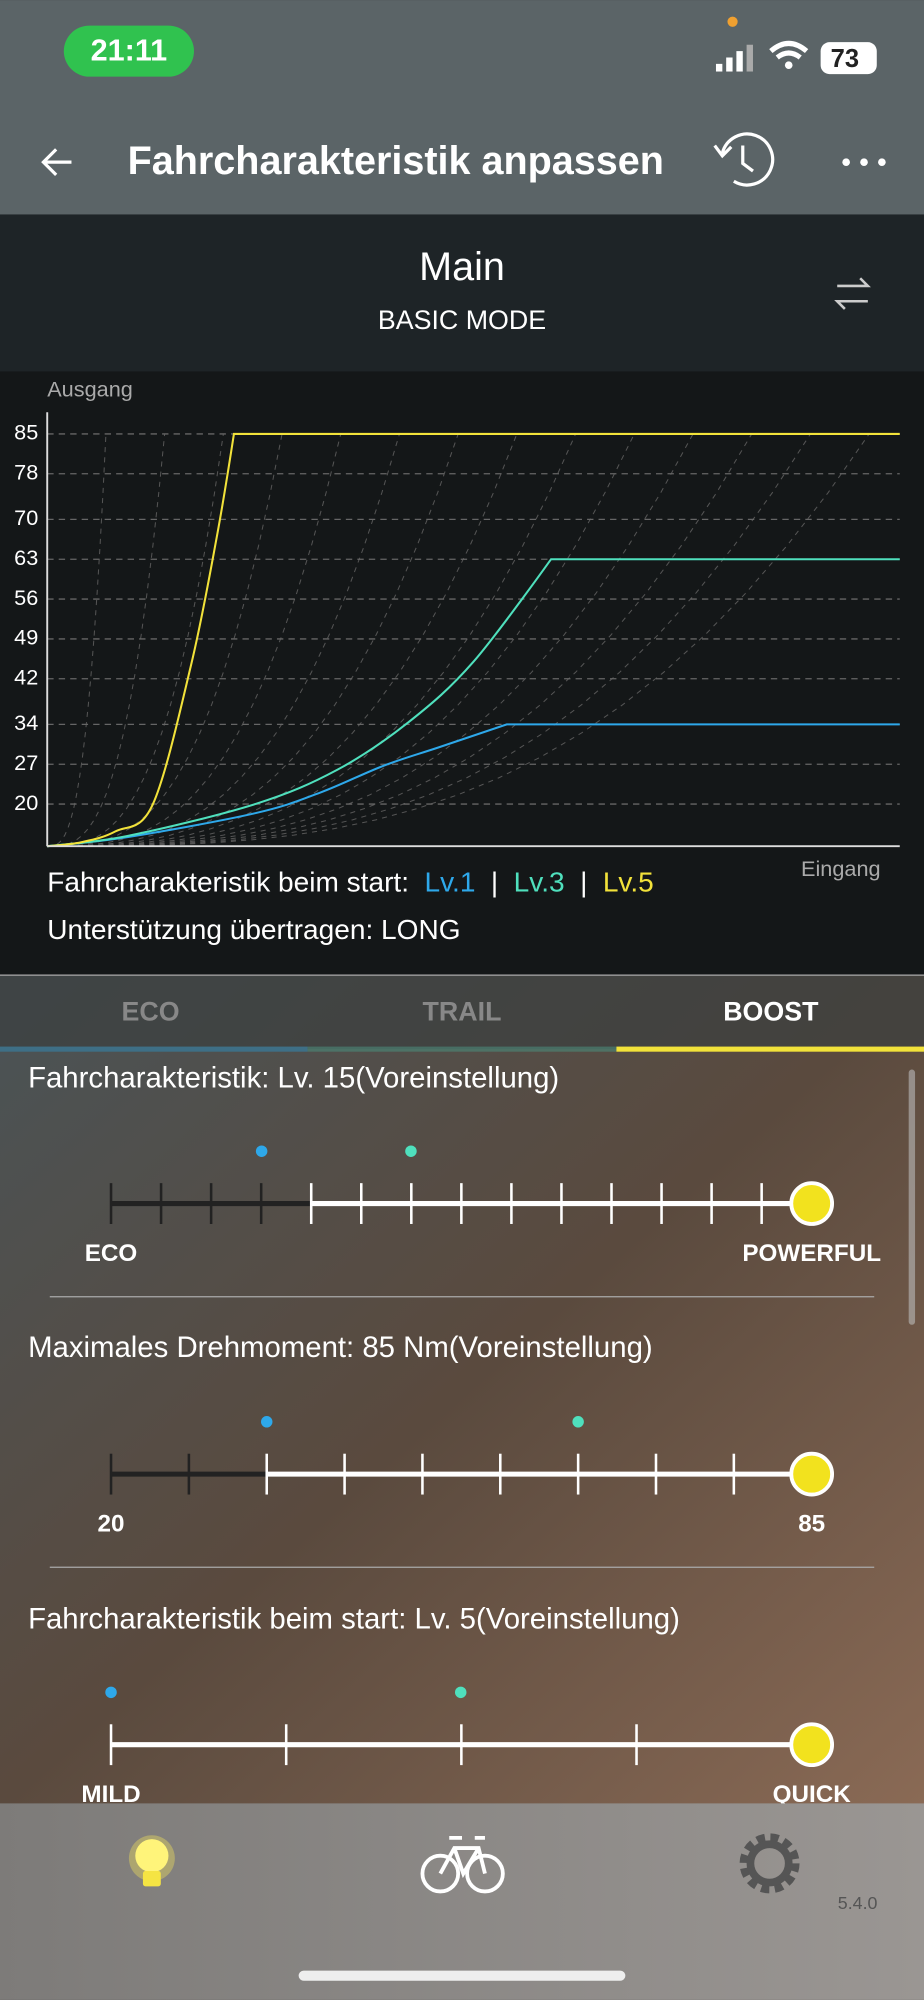 This screenshot has width=924, height=2000. I want to click on slider-min-label: ECO, so click(111, 1253).